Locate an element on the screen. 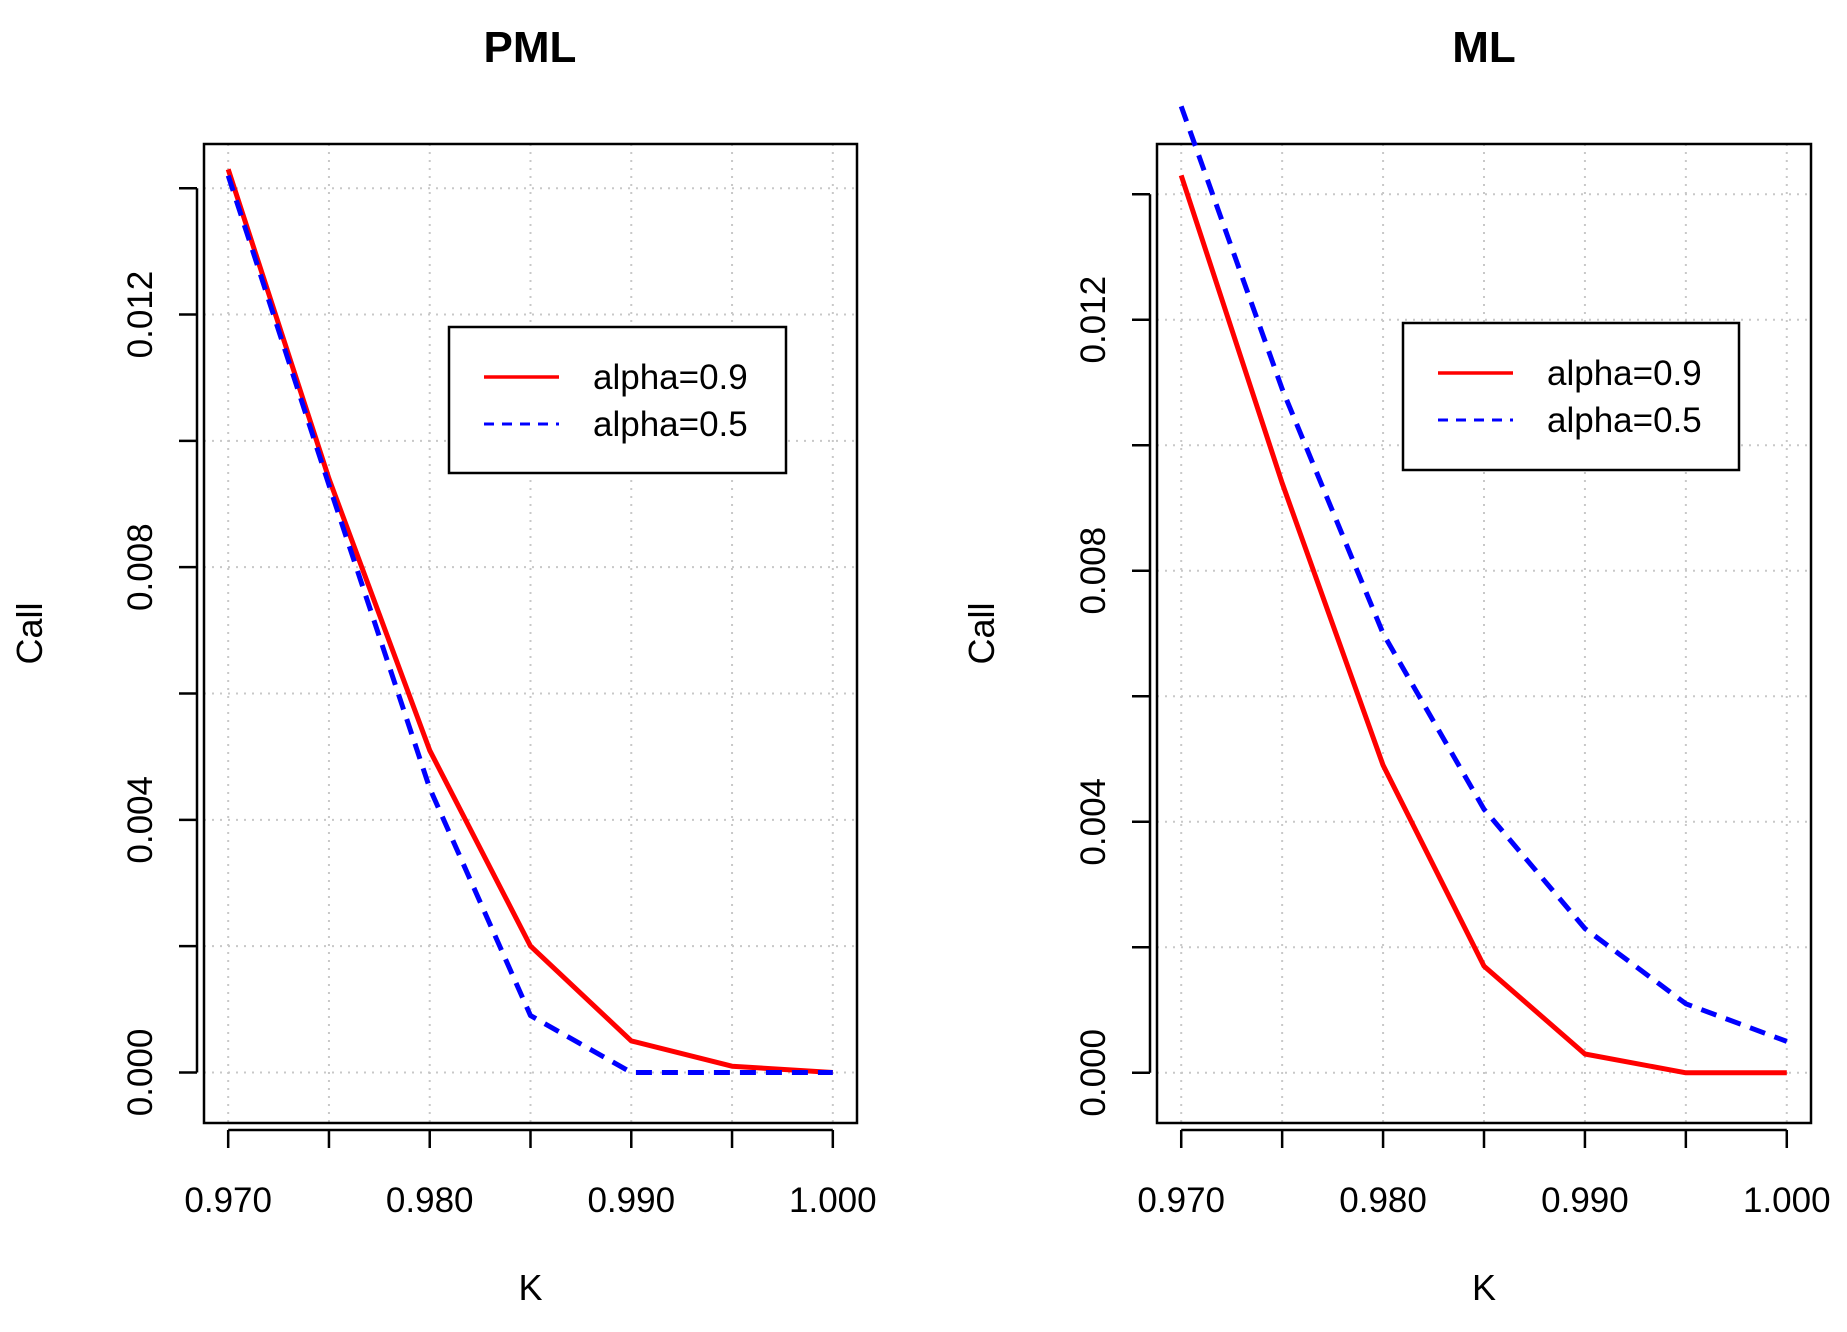 Image resolution: width=1847 pixels, height=1332 pixels. chart-title: ML is located at coordinates (1484, 47).